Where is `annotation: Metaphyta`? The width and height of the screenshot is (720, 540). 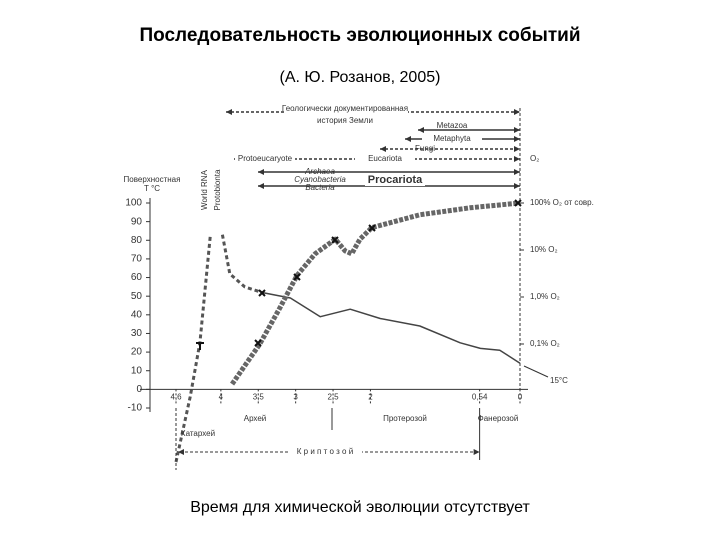 annotation: Metaphyta is located at coordinates (452, 138).